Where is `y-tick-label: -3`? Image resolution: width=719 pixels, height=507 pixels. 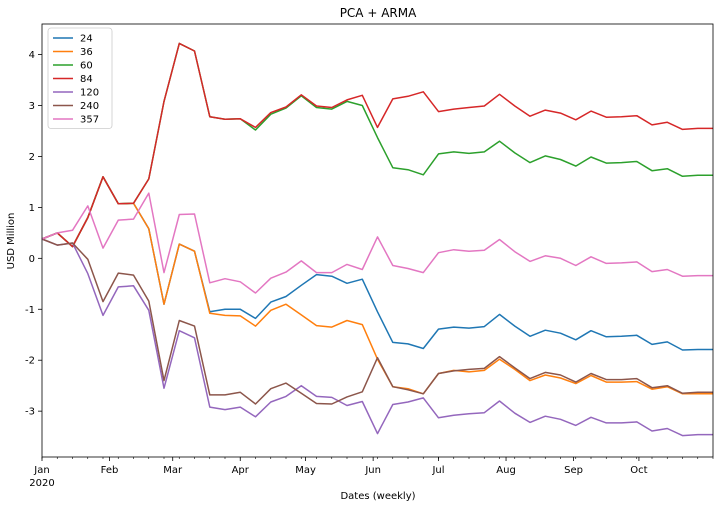
y-tick-label: -3 is located at coordinates (30, 412).